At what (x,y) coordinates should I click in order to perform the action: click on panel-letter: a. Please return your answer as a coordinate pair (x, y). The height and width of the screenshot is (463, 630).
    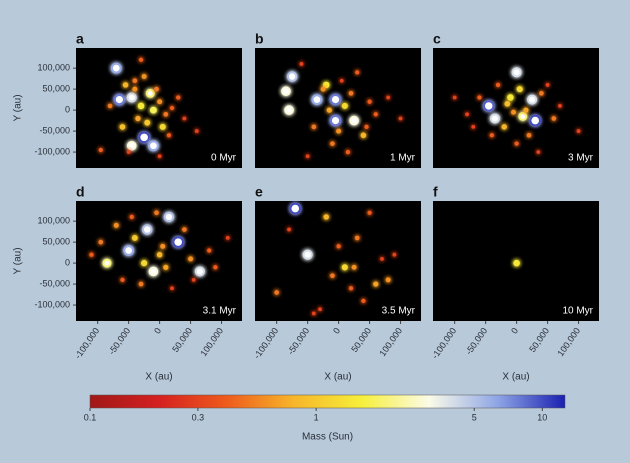
    Looking at the image, I should click on (80, 39).